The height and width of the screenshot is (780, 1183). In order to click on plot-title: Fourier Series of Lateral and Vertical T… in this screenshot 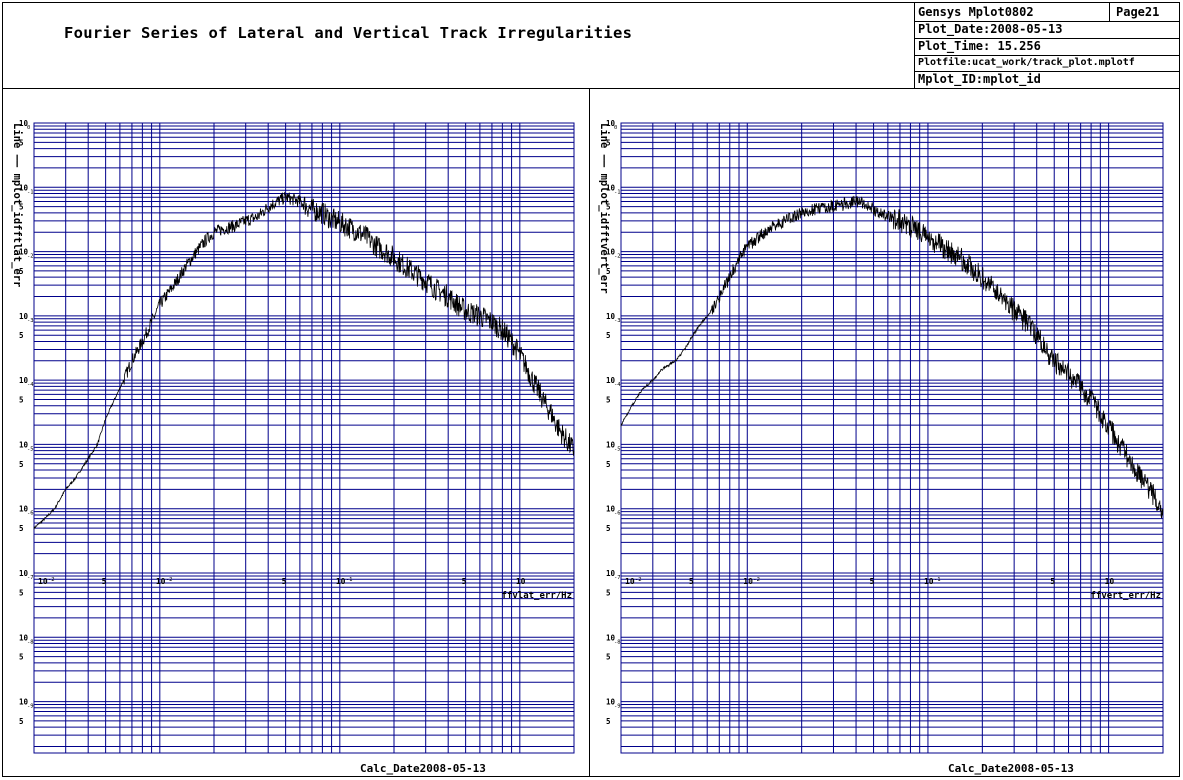, I will do `click(348, 33)`.